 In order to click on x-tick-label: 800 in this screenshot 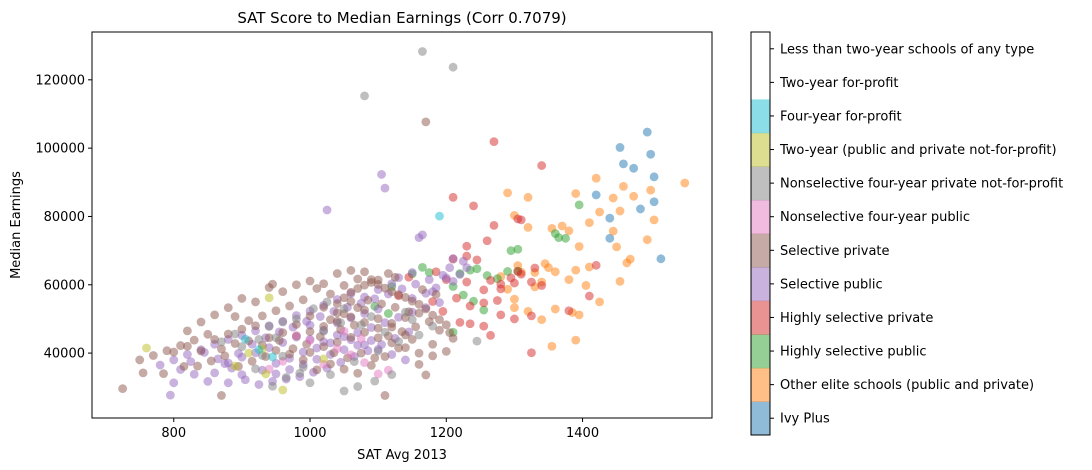, I will do `click(173, 433)`.